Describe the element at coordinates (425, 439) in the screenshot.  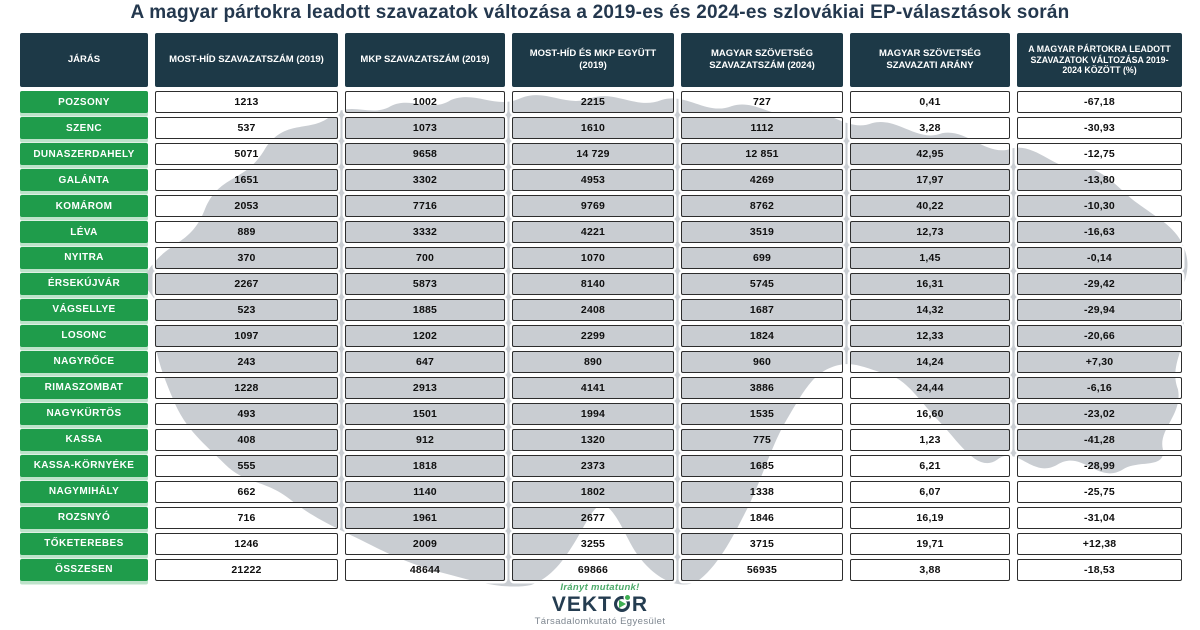
I see `value-cell: 912` at that location.